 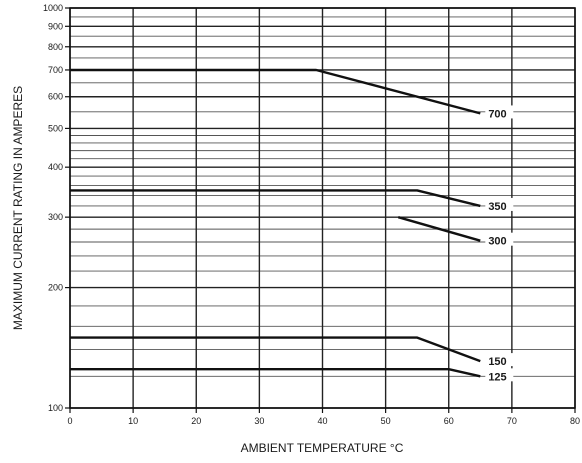 I want to click on y-tick-label: 1000, so click(x=53, y=8).